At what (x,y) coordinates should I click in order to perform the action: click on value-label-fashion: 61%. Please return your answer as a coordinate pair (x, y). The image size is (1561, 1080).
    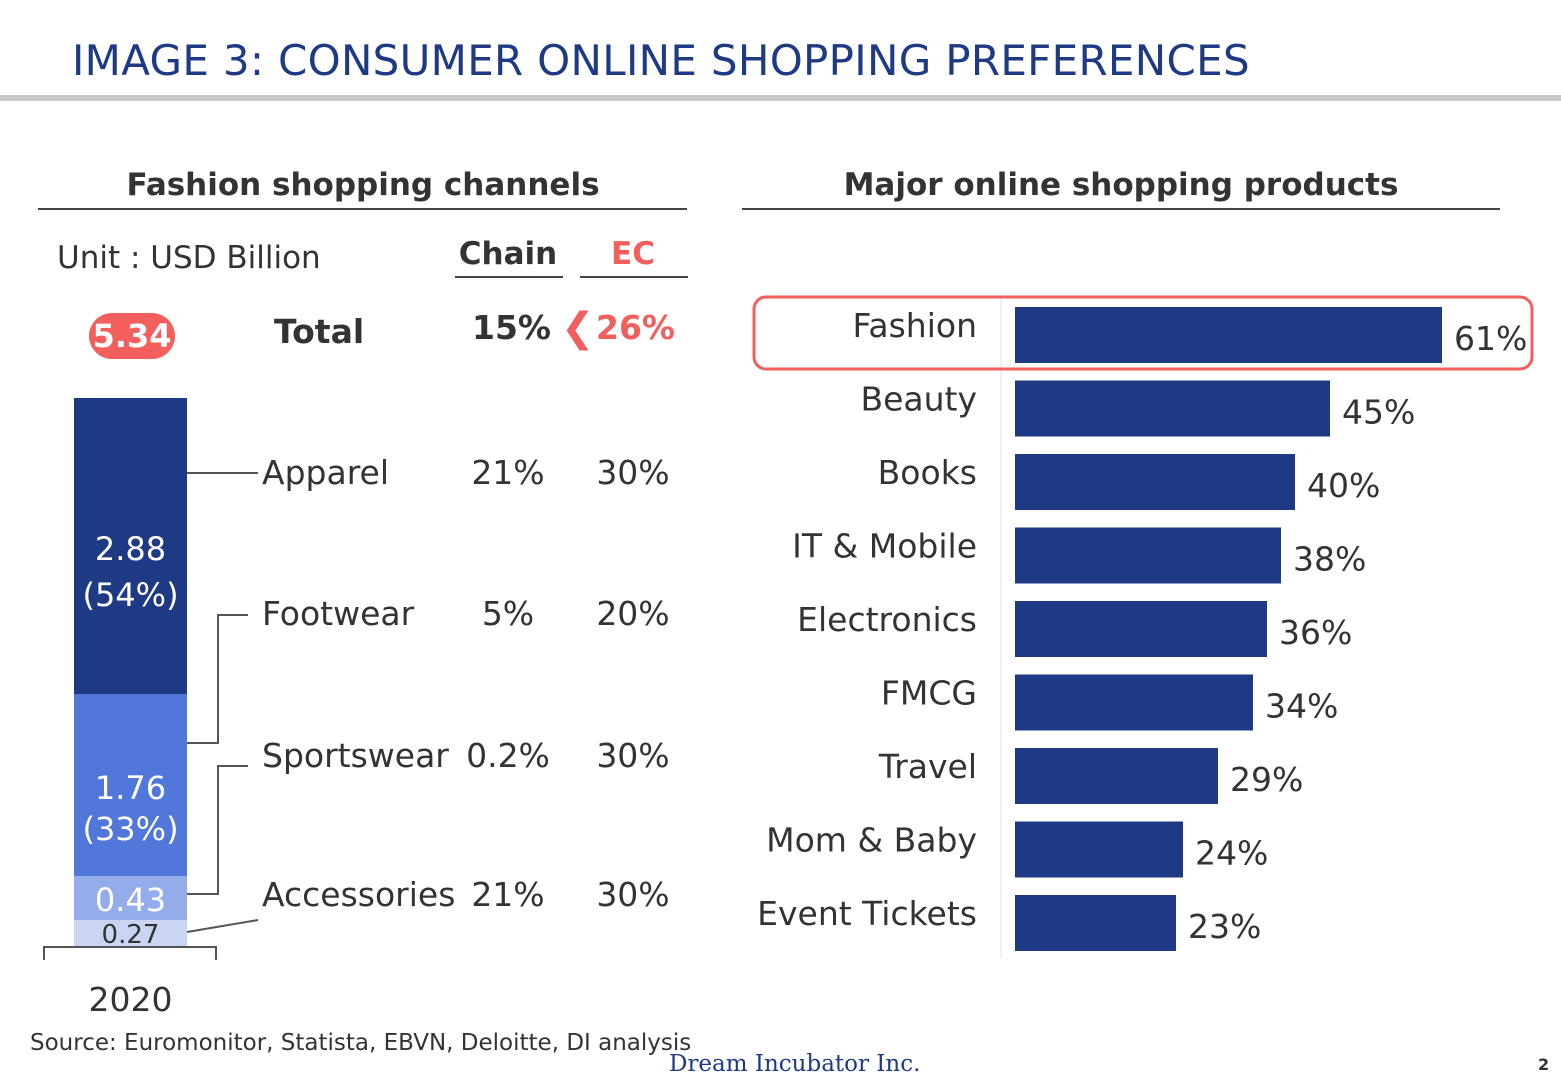
    Looking at the image, I should click on (1490, 338).